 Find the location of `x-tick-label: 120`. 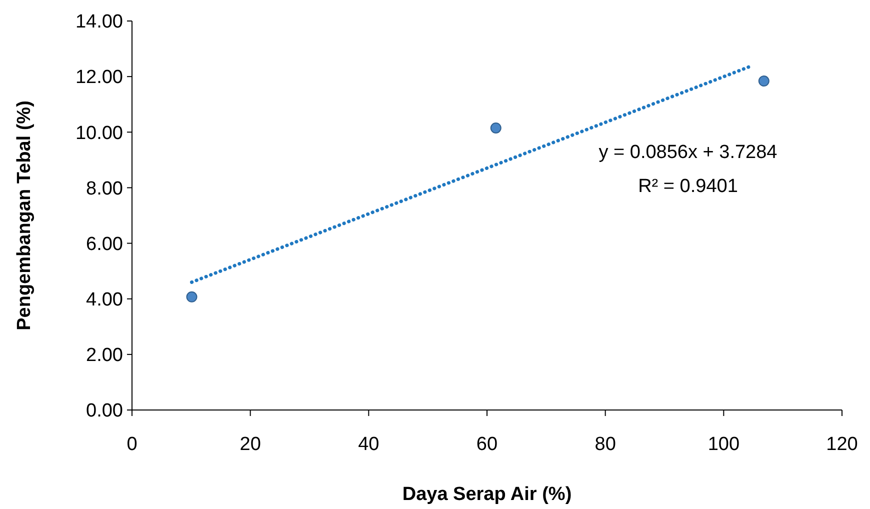

x-tick-label: 120 is located at coordinates (842, 444).